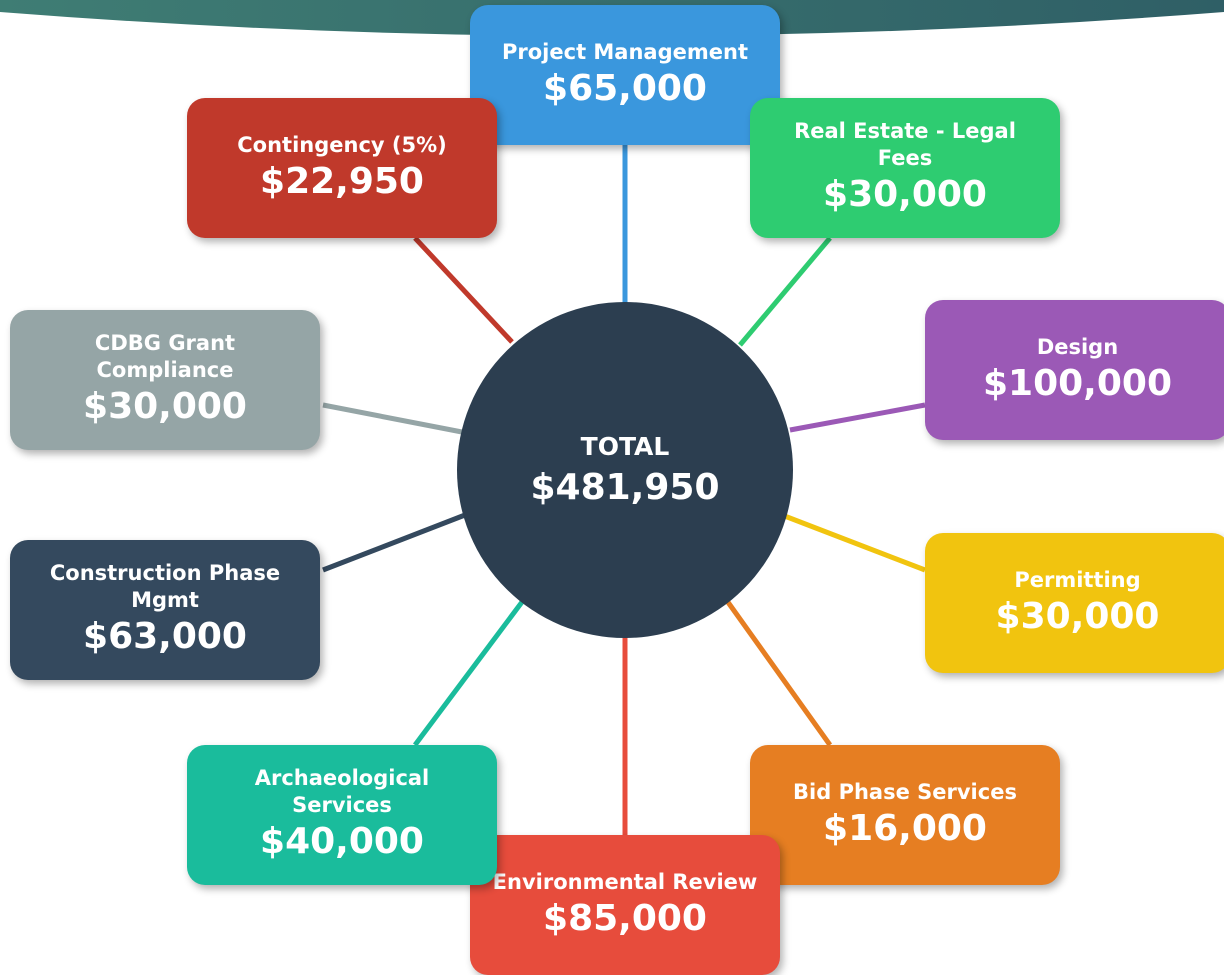 The height and width of the screenshot is (975, 1224). Describe the element at coordinates (625, 446) in the screenshot. I see `total-label: TOTAL` at that location.